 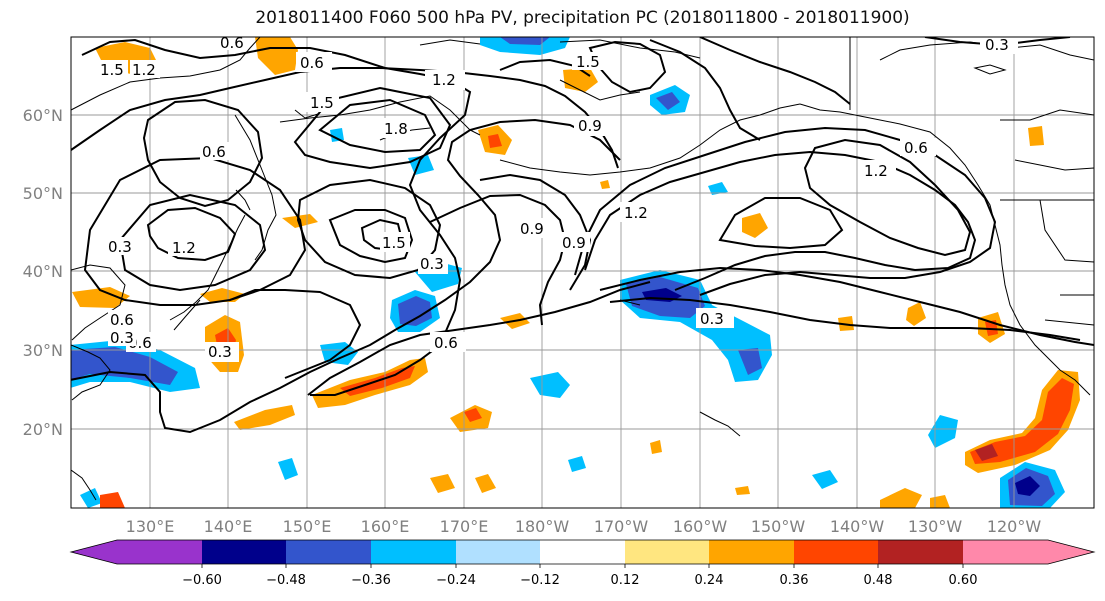 What do you see at coordinates (857, 526) in the screenshot?
I see `lon-label: 140°W` at bounding box center [857, 526].